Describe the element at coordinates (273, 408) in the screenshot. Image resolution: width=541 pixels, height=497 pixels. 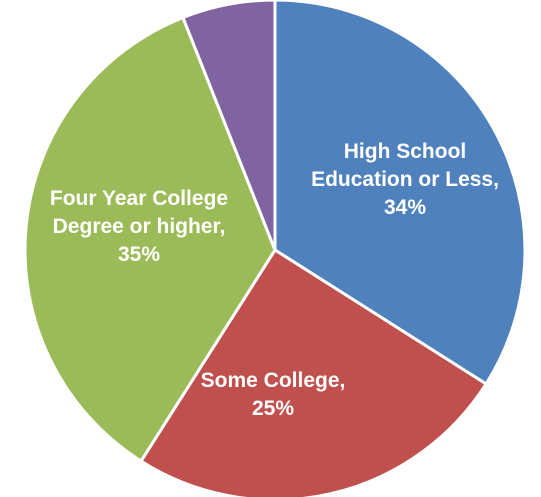
I see `pie-slice-label-line: 25%` at that location.